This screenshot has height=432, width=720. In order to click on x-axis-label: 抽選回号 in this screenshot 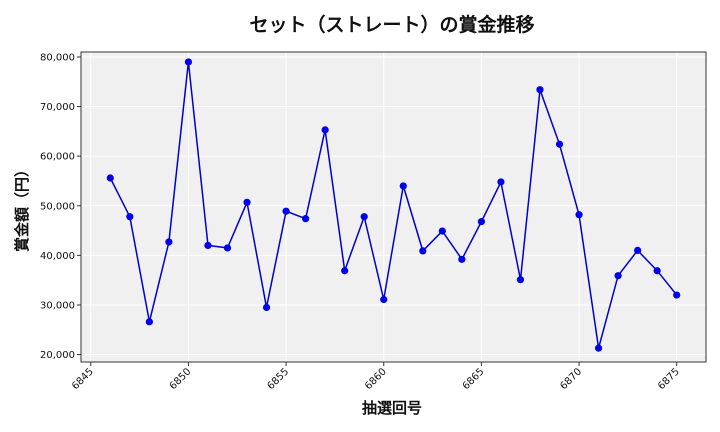, I will do `click(392, 408)`.